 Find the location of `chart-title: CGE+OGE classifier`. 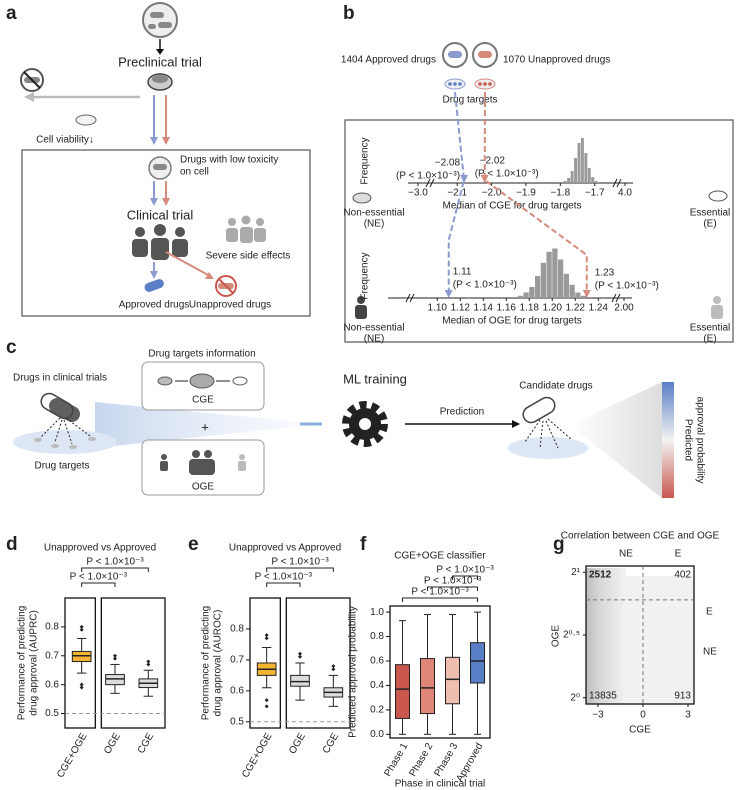

chart-title: CGE+OGE classifier is located at coordinates (440, 556).